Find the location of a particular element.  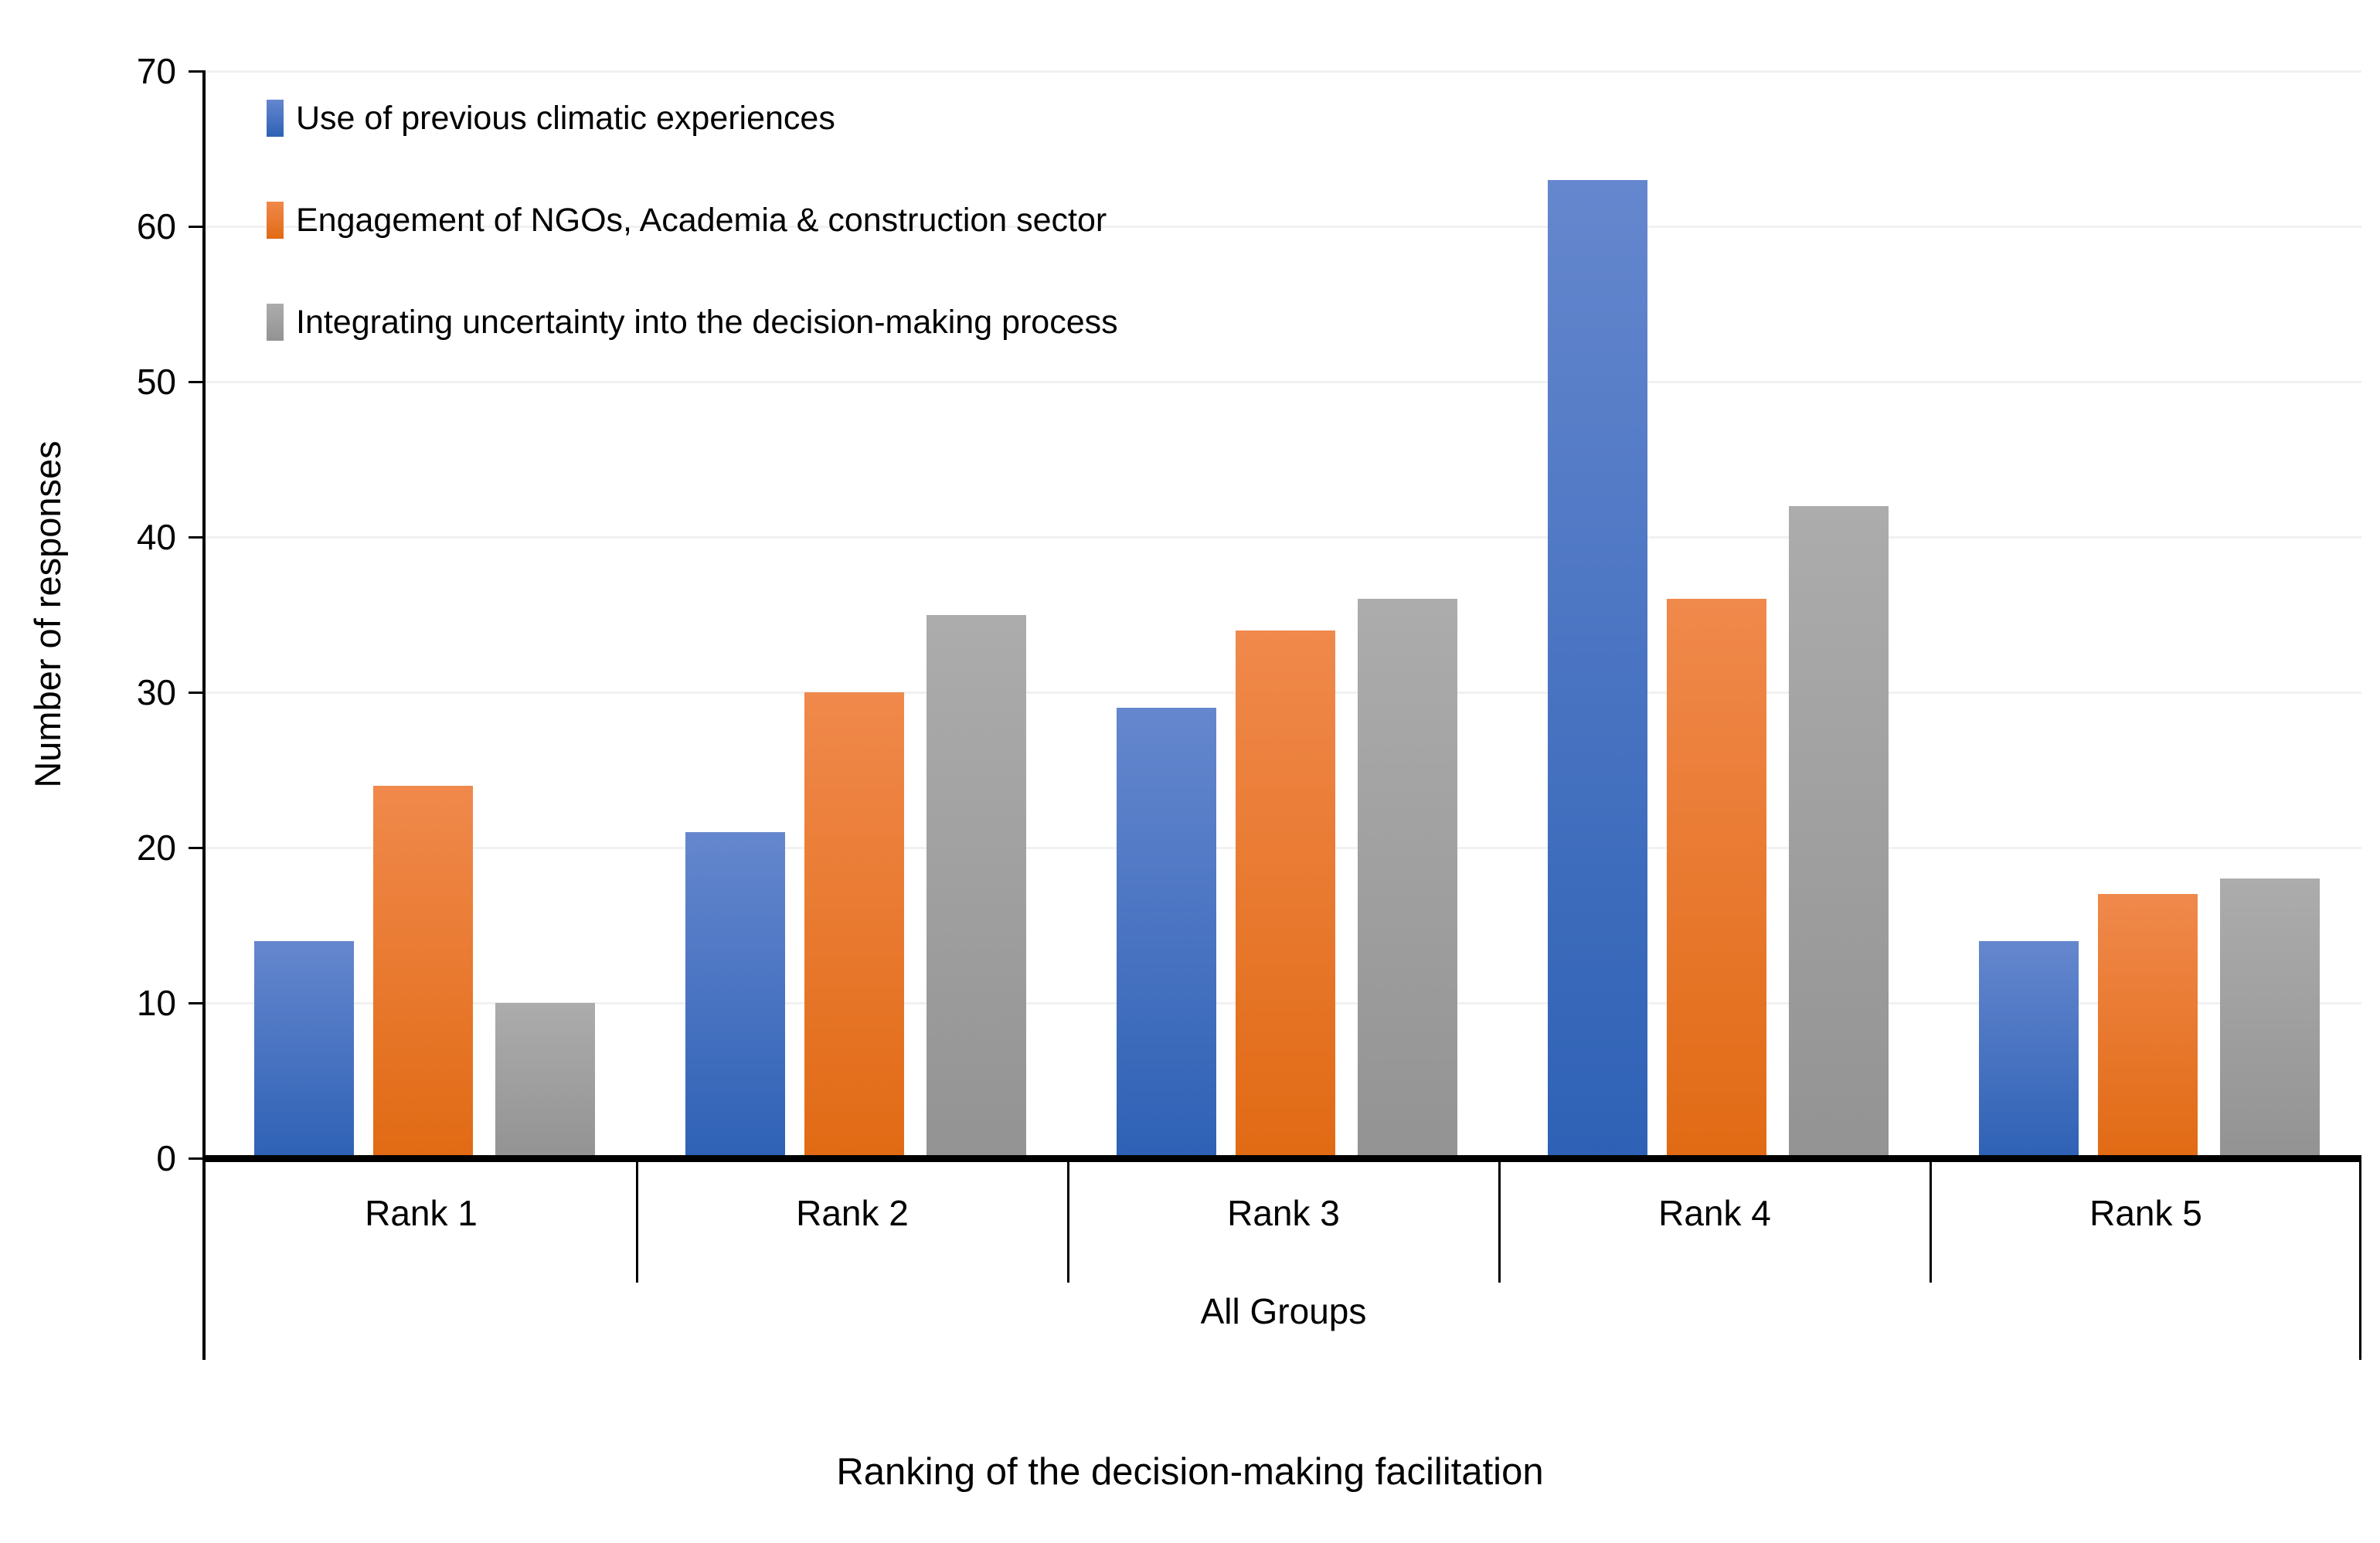

legend-swatch-gray-icon is located at coordinates (275, 322).